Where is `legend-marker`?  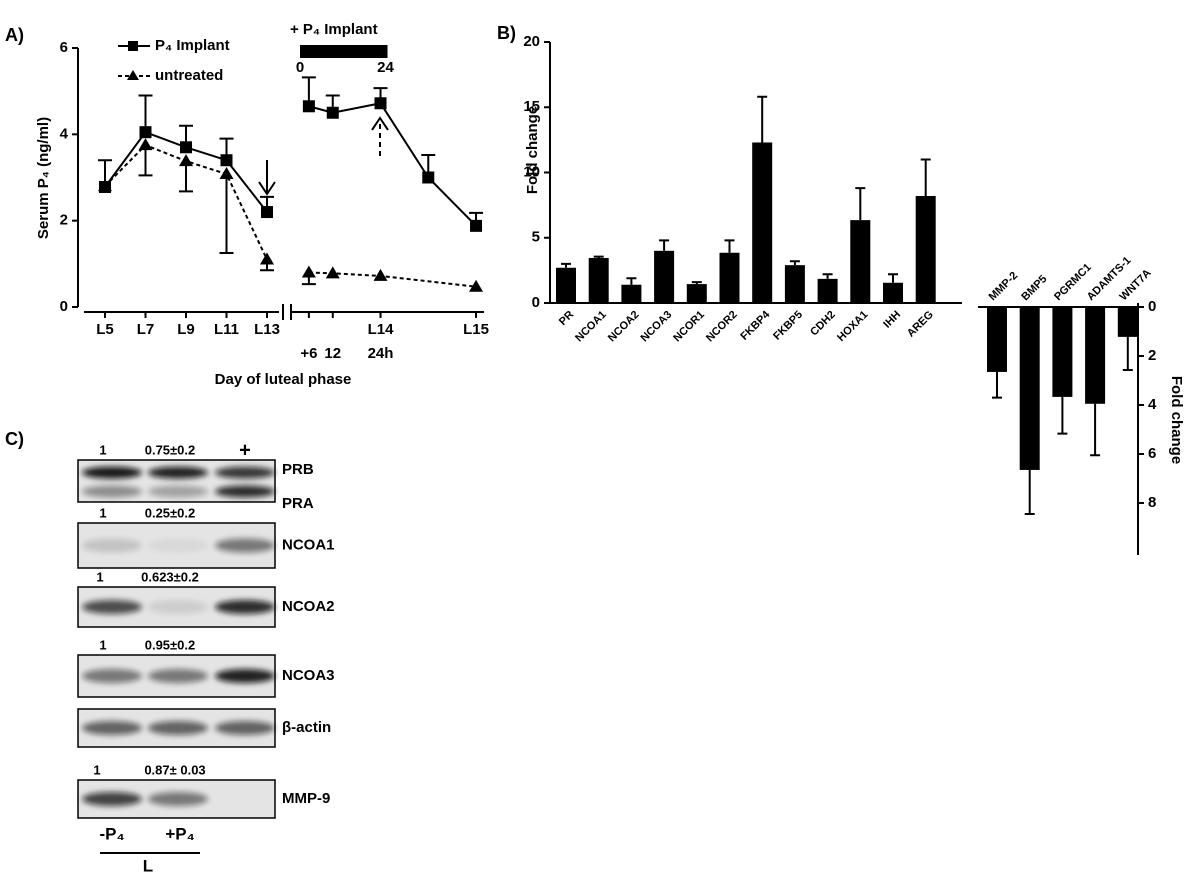
legend-marker is located at coordinates (133, 46).